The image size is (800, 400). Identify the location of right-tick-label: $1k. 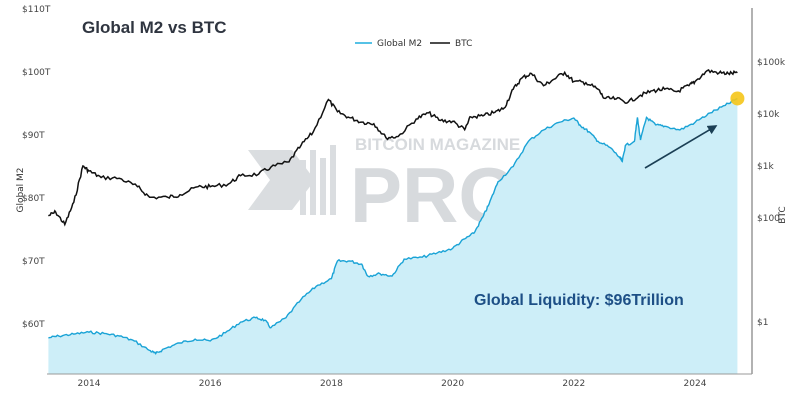
(765, 167).